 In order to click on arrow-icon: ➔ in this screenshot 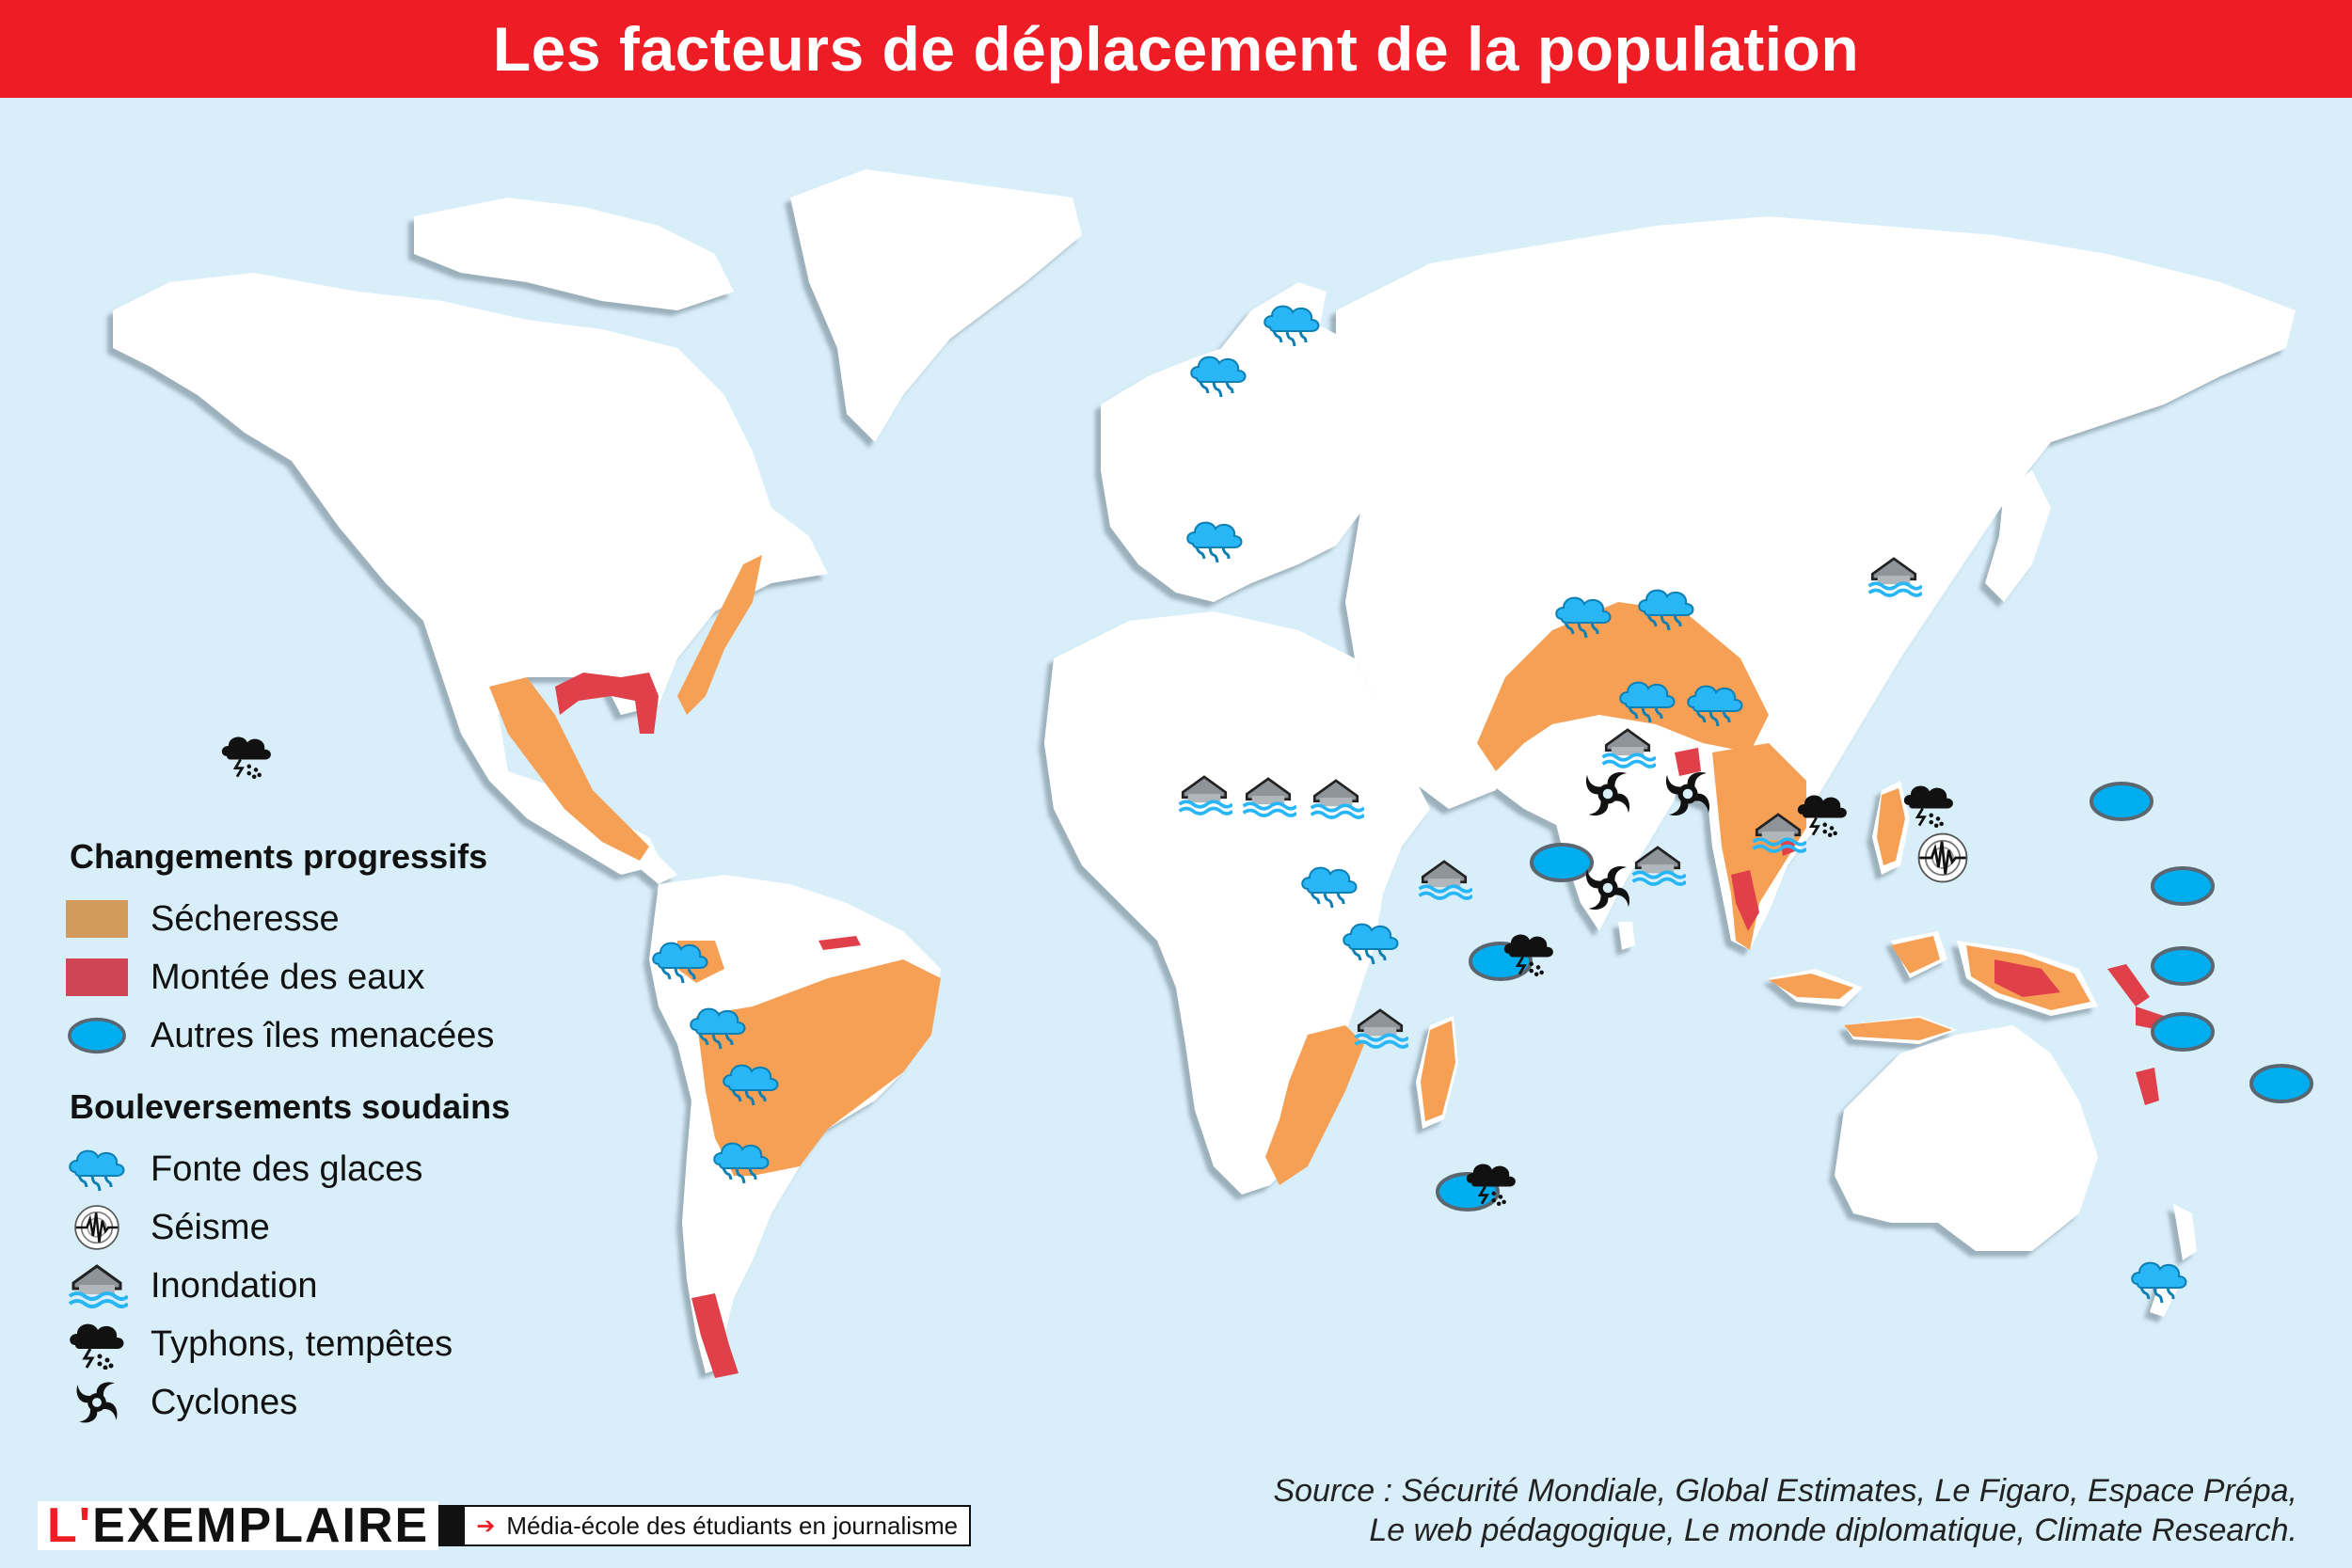, I will do `click(486, 1526)`.